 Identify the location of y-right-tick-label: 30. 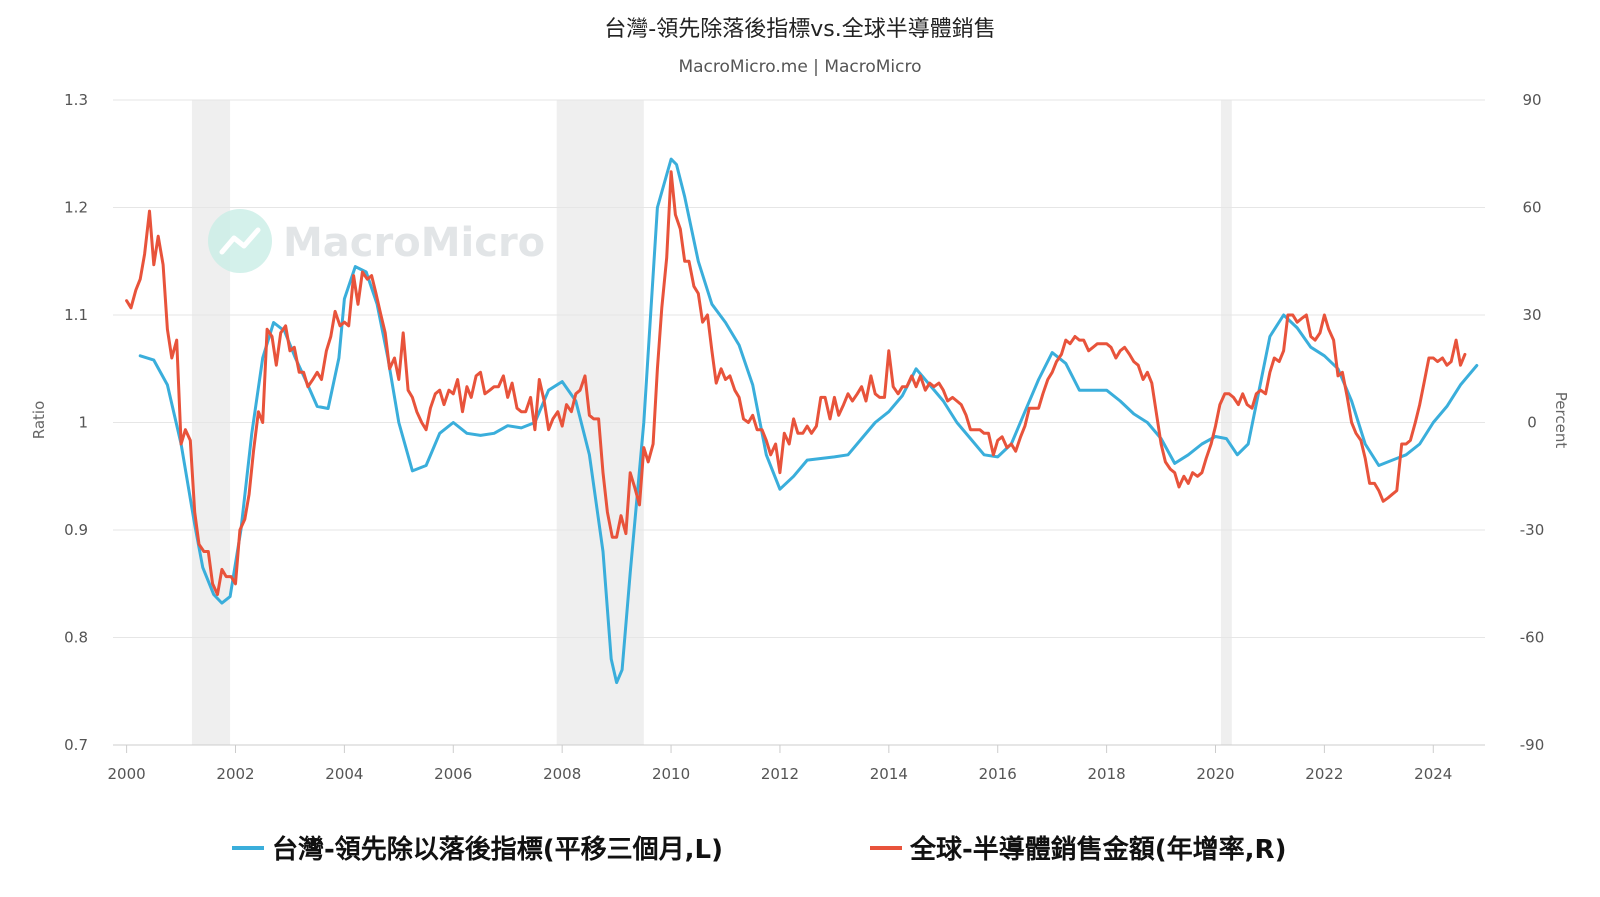
(1531, 315).